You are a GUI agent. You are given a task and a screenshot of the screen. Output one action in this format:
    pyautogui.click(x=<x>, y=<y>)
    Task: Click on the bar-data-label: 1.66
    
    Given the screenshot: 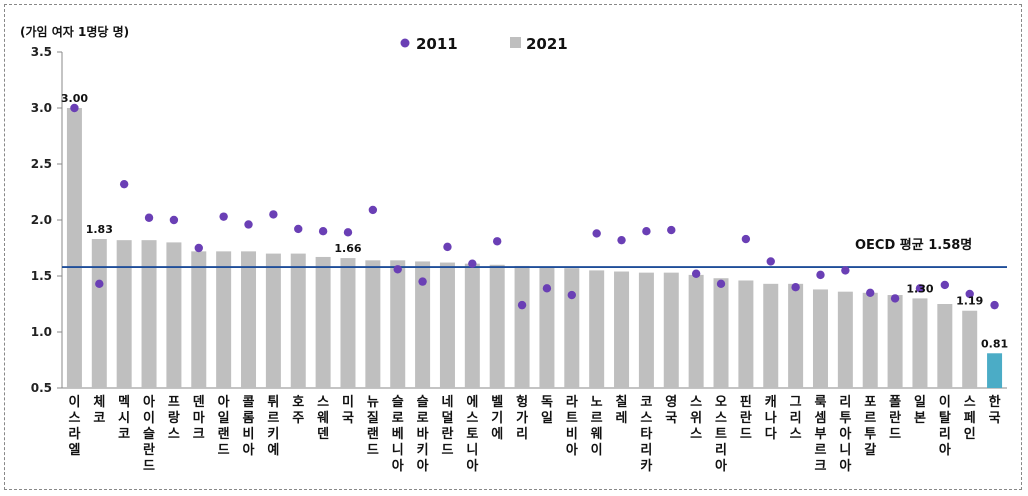 What is the action you would take?
    pyautogui.click(x=347, y=248)
    